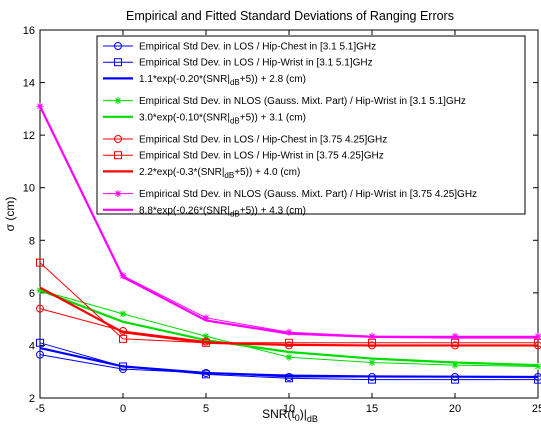 This screenshot has height=433, width=541. What do you see at coordinates (40, 409) in the screenshot?
I see `x-tick-label: -5` at bounding box center [40, 409].